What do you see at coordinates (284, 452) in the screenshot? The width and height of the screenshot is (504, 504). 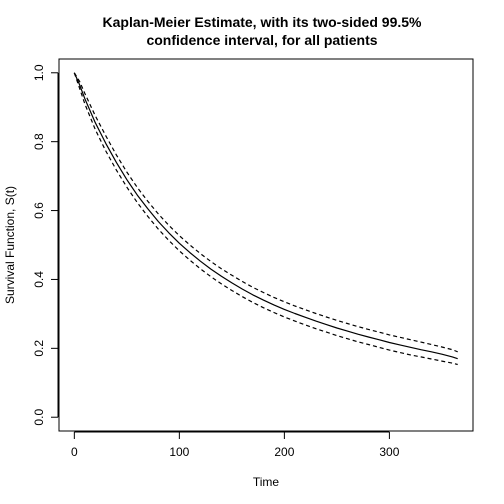 I see `x-tick-label: 200` at bounding box center [284, 452].